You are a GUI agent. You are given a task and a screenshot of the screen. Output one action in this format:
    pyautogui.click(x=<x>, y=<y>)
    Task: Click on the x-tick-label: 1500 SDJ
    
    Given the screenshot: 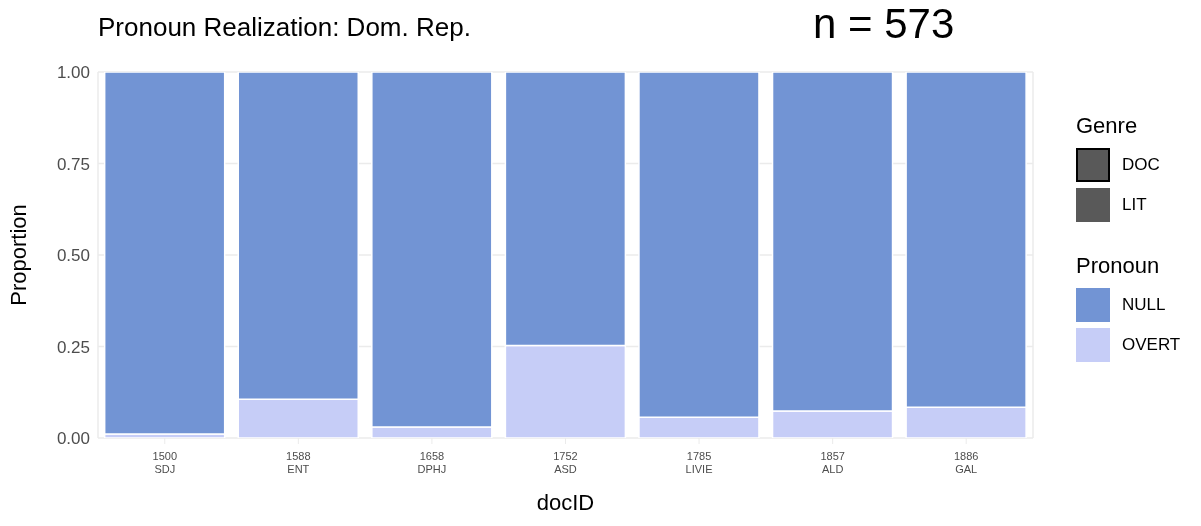 What is the action you would take?
    pyautogui.click(x=165, y=462)
    